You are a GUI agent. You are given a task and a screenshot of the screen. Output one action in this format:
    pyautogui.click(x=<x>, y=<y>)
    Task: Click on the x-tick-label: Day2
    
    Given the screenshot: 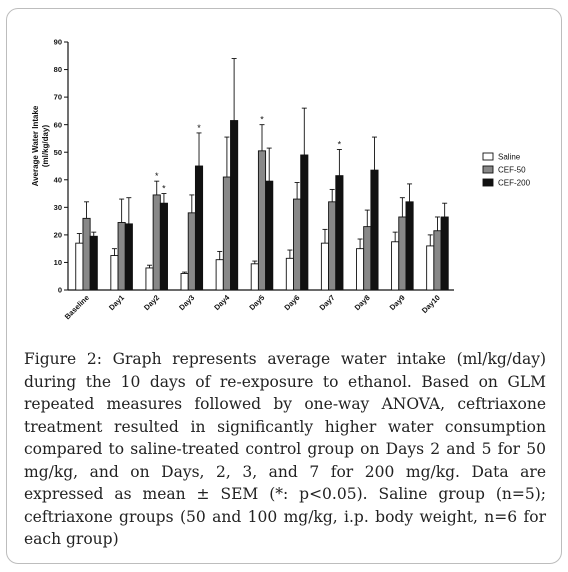 What is the action you would take?
    pyautogui.click(x=151, y=302)
    